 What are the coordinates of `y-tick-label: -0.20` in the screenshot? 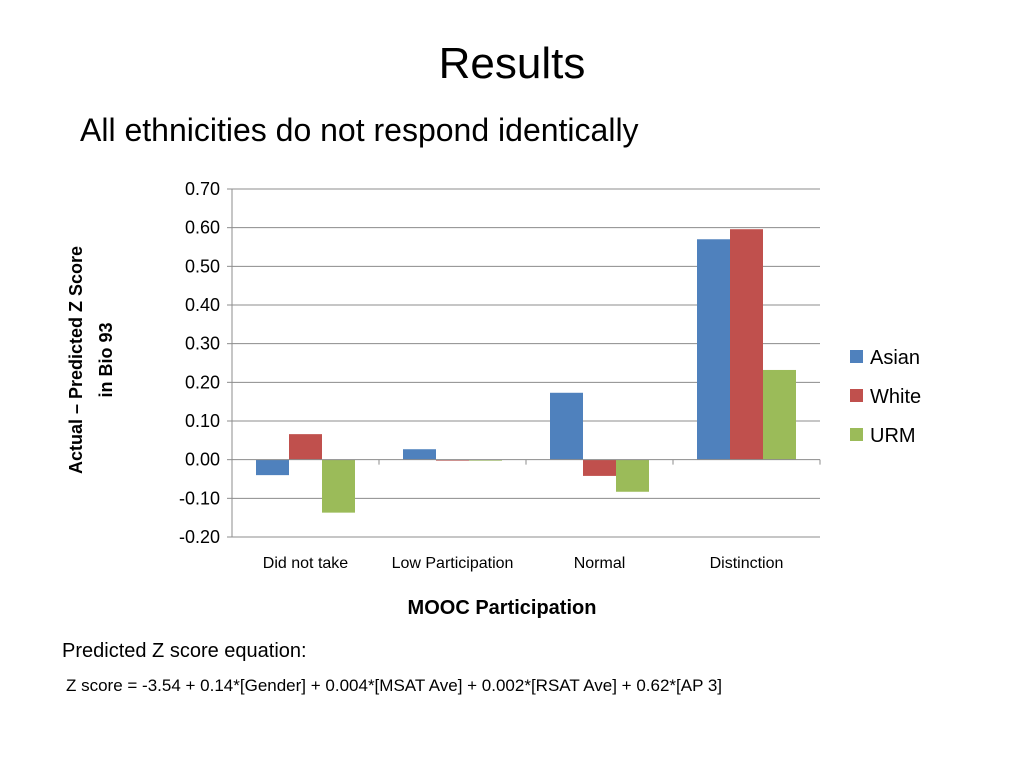 It's located at (199, 537).